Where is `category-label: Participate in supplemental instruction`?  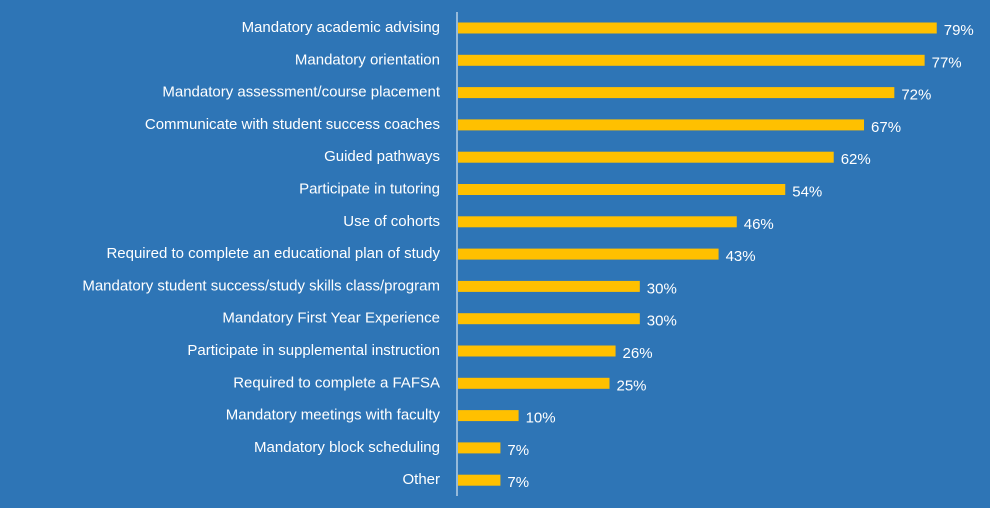 category-label: Participate in supplemental instruction is located at coordinates (313, 350).